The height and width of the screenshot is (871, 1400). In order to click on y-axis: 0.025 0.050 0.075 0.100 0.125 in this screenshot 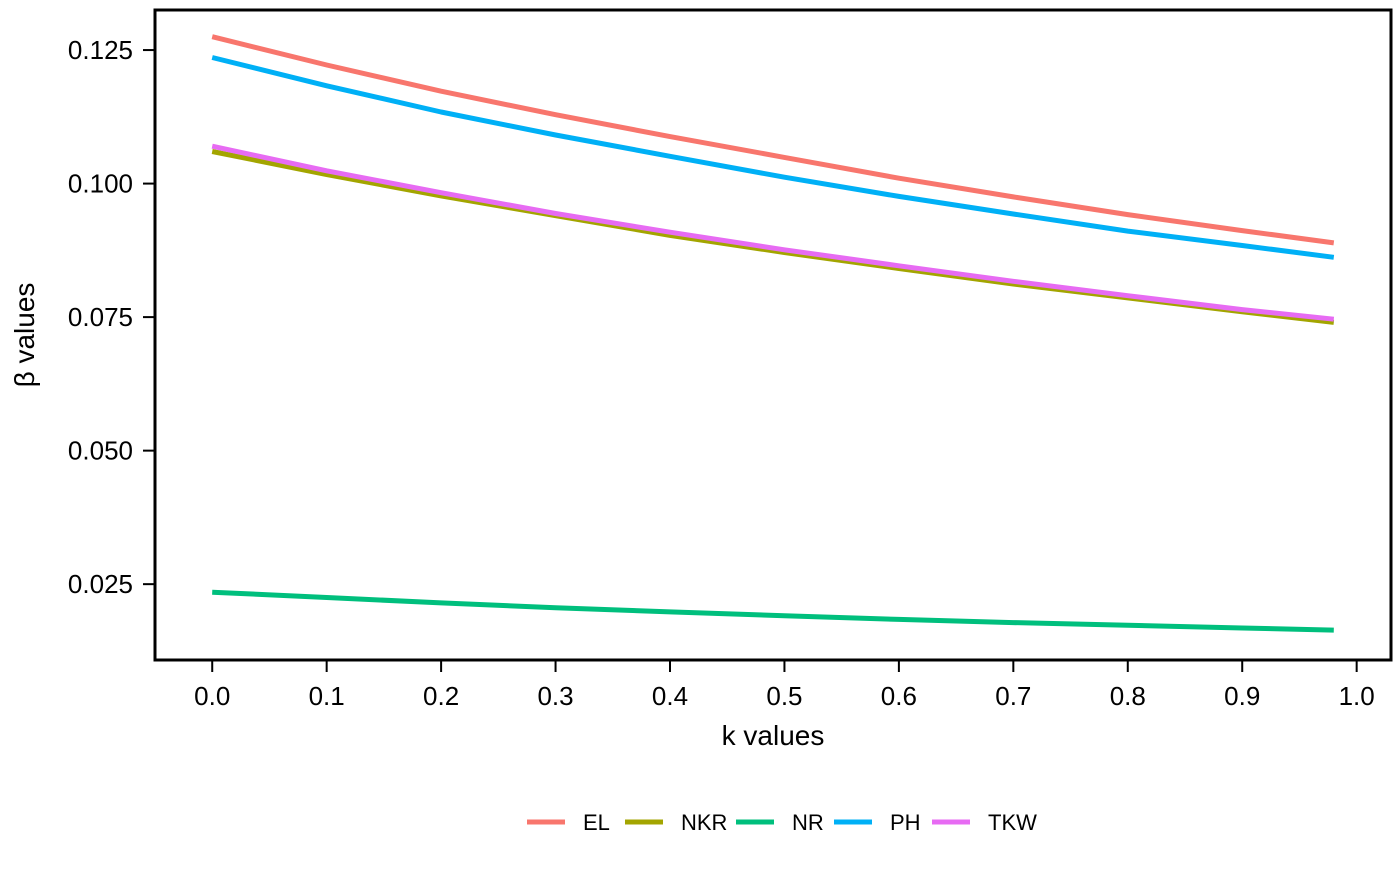, I will do `click(111, 317)`.